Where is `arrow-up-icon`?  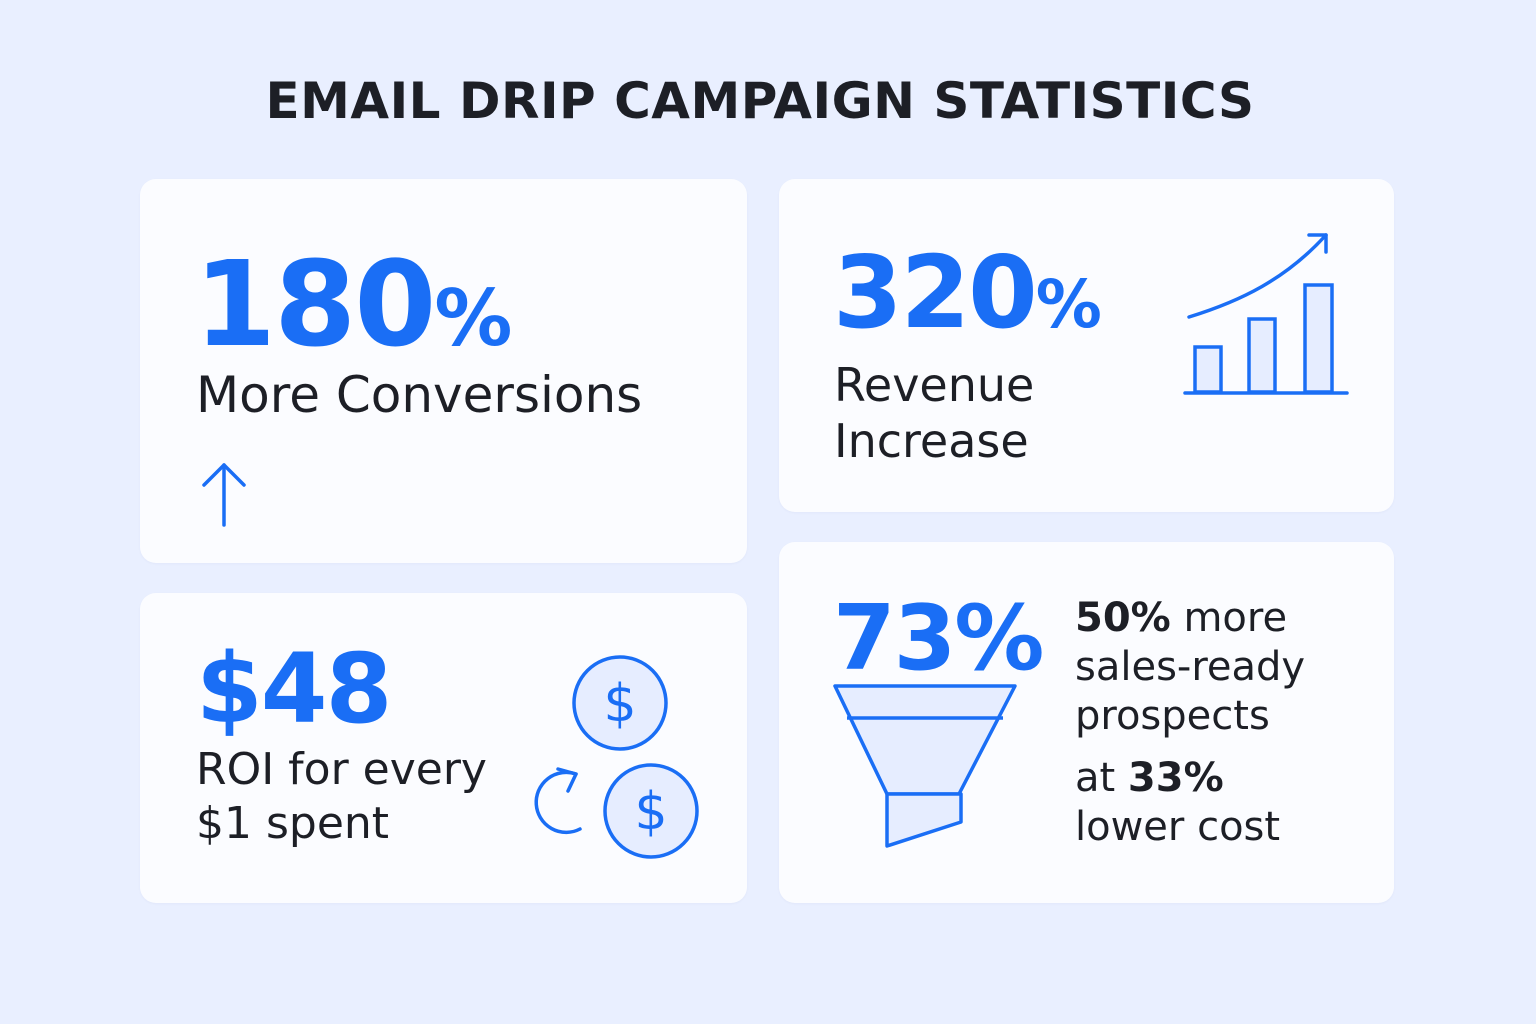
arrow-up-icon is located at coordinates (224, 495).